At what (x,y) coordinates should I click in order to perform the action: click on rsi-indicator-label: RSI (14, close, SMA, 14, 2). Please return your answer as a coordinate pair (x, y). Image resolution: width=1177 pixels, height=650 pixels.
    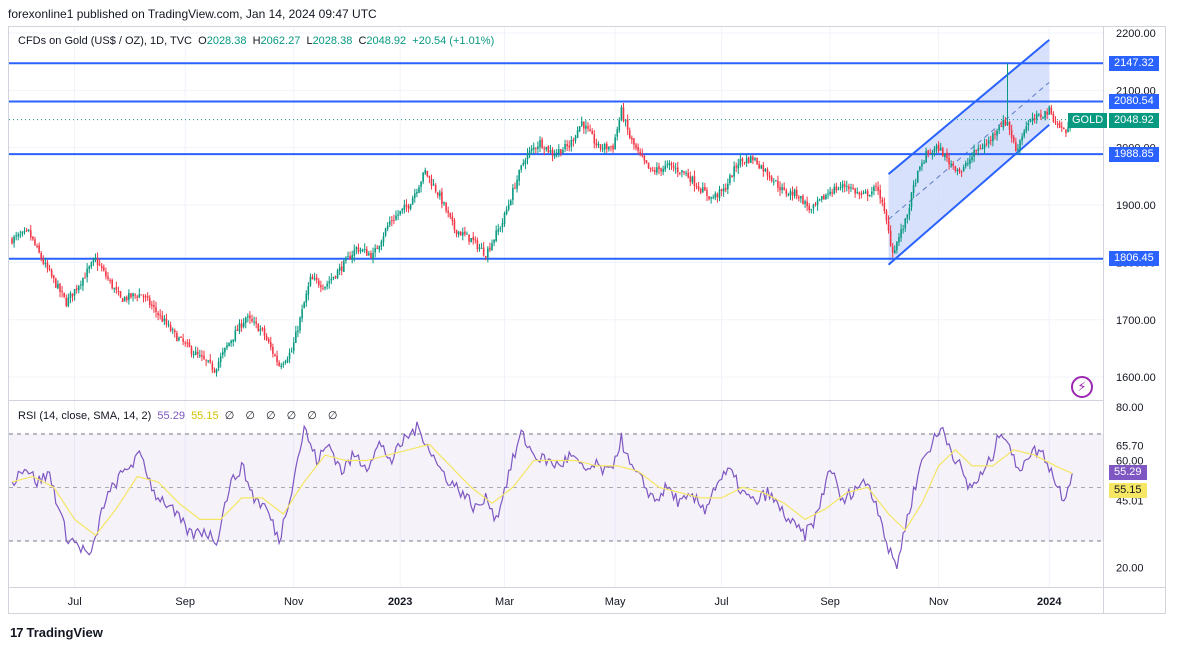
    Looking at the image, I should click on (85, 416).